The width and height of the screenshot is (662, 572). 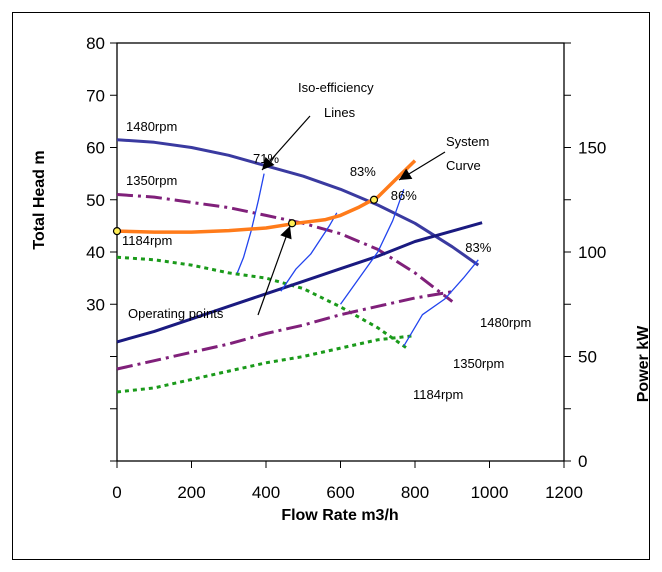 I want to click on y-tick-label: 30, so click(x=95, y=304).